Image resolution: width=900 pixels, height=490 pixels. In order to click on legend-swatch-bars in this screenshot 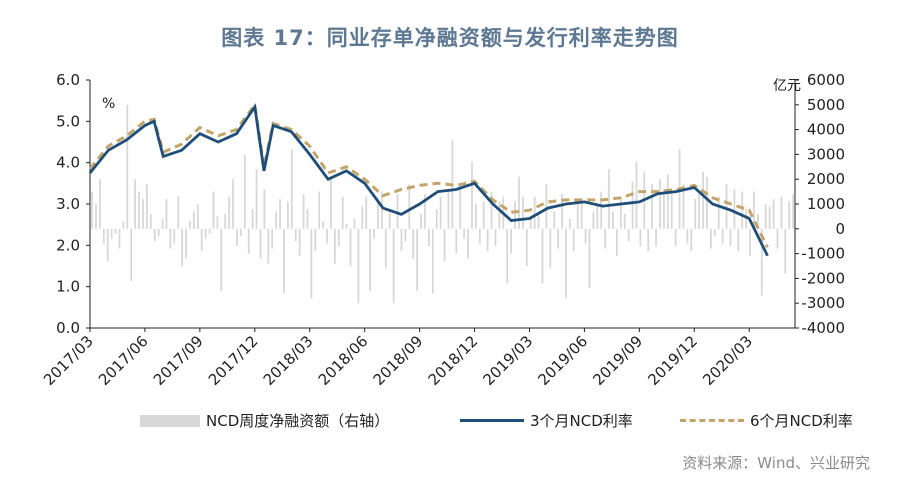, I will do `click(170, 420)`.